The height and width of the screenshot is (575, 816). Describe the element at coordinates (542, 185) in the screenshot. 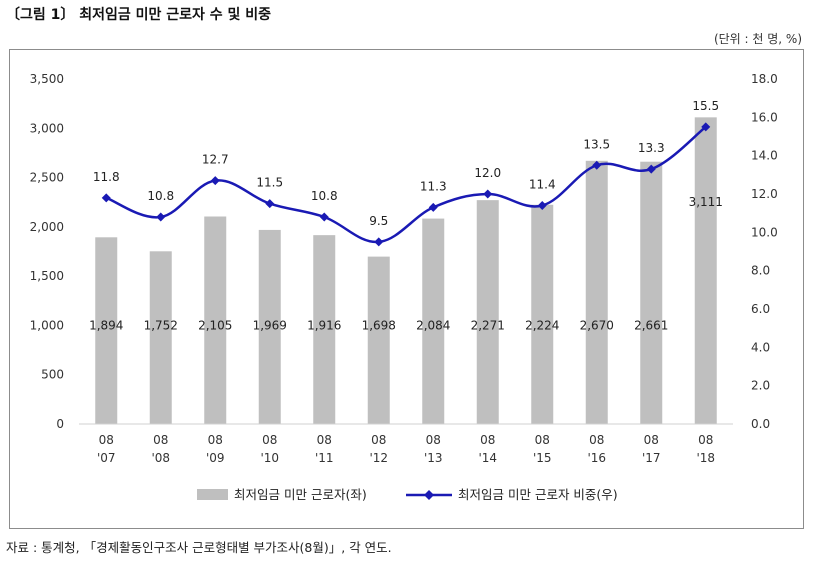

I see `ratio-value-label: 11.4` at that location.